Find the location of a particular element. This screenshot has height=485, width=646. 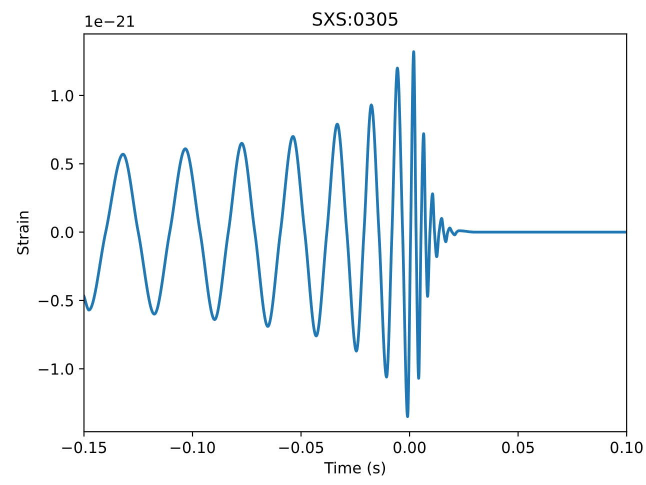

text: 1e−21 is located at coordinates (110, 21).